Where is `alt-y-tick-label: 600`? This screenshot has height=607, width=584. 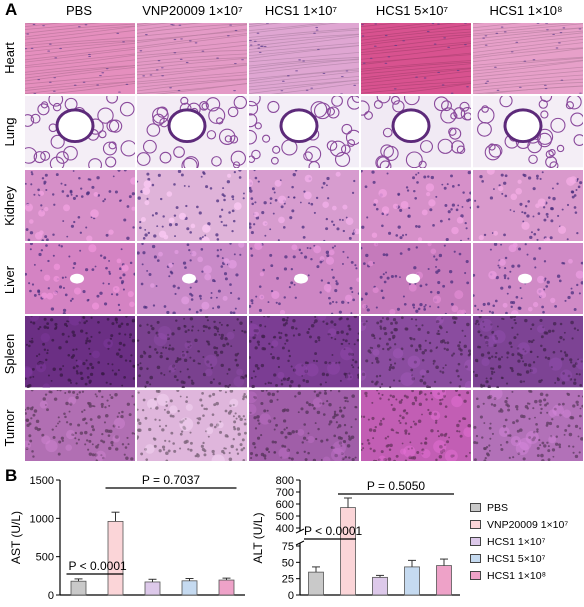
alt-y-tick-label: 600 is located at coordinates (285, 505).